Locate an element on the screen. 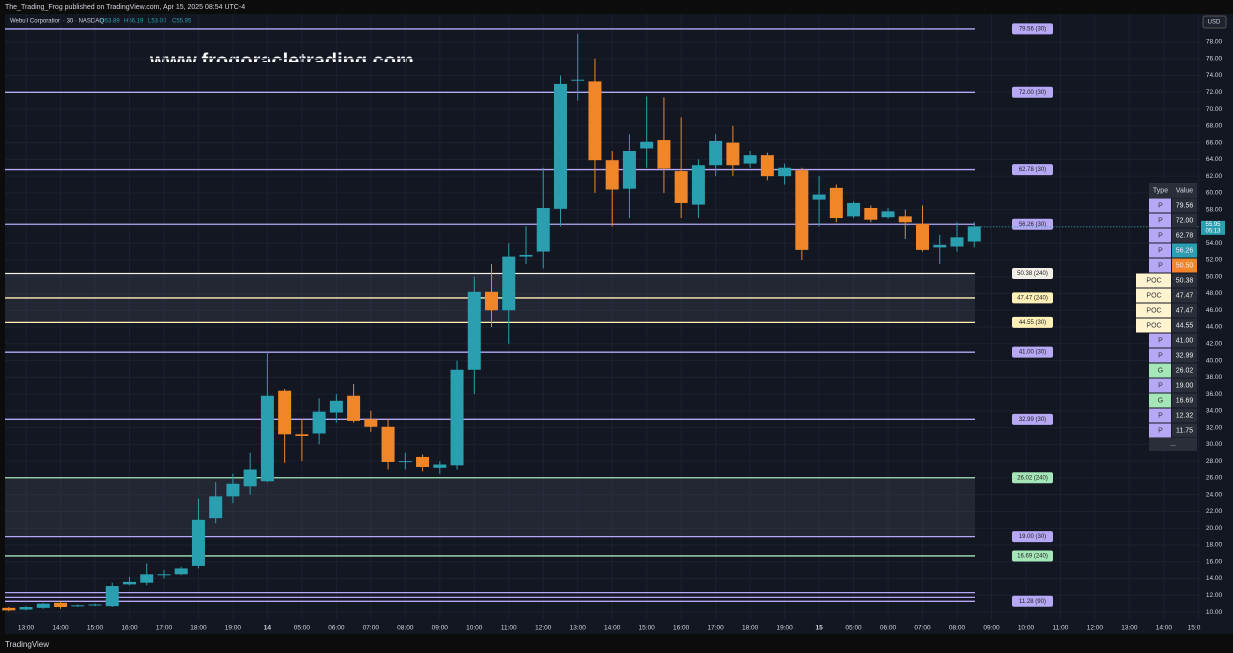 The image size is (1233, 653). last-price-label: 55.95 is located at coordinates (1213, 225).